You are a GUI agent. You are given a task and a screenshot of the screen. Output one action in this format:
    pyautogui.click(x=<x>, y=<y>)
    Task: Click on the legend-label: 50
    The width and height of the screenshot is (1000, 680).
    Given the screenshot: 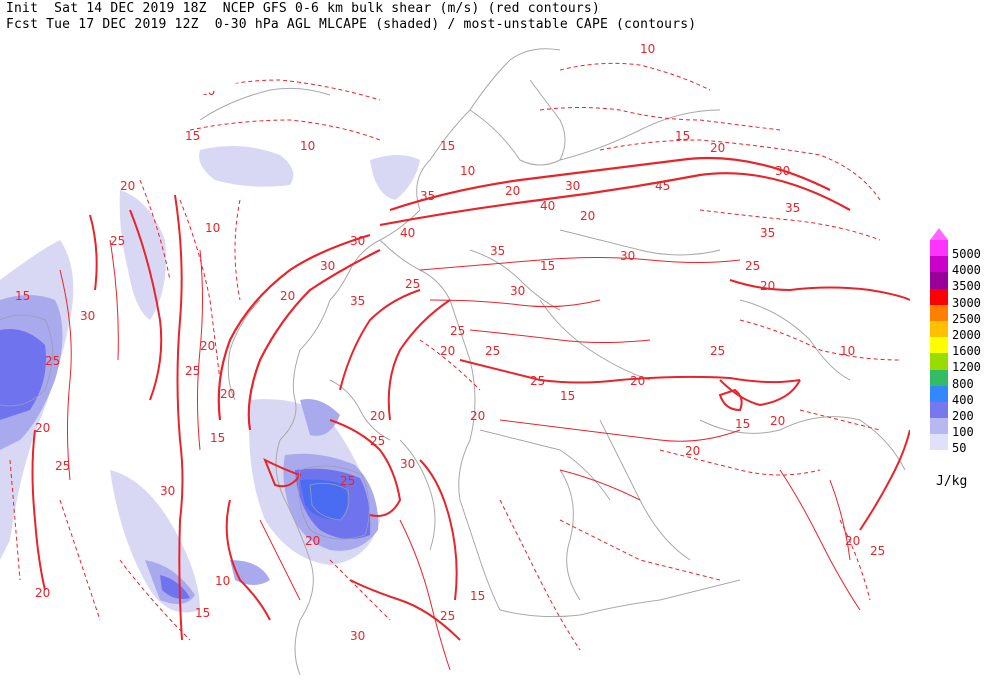 What is the action you would take?
    pyautogui.click(x=959, y=448)
    